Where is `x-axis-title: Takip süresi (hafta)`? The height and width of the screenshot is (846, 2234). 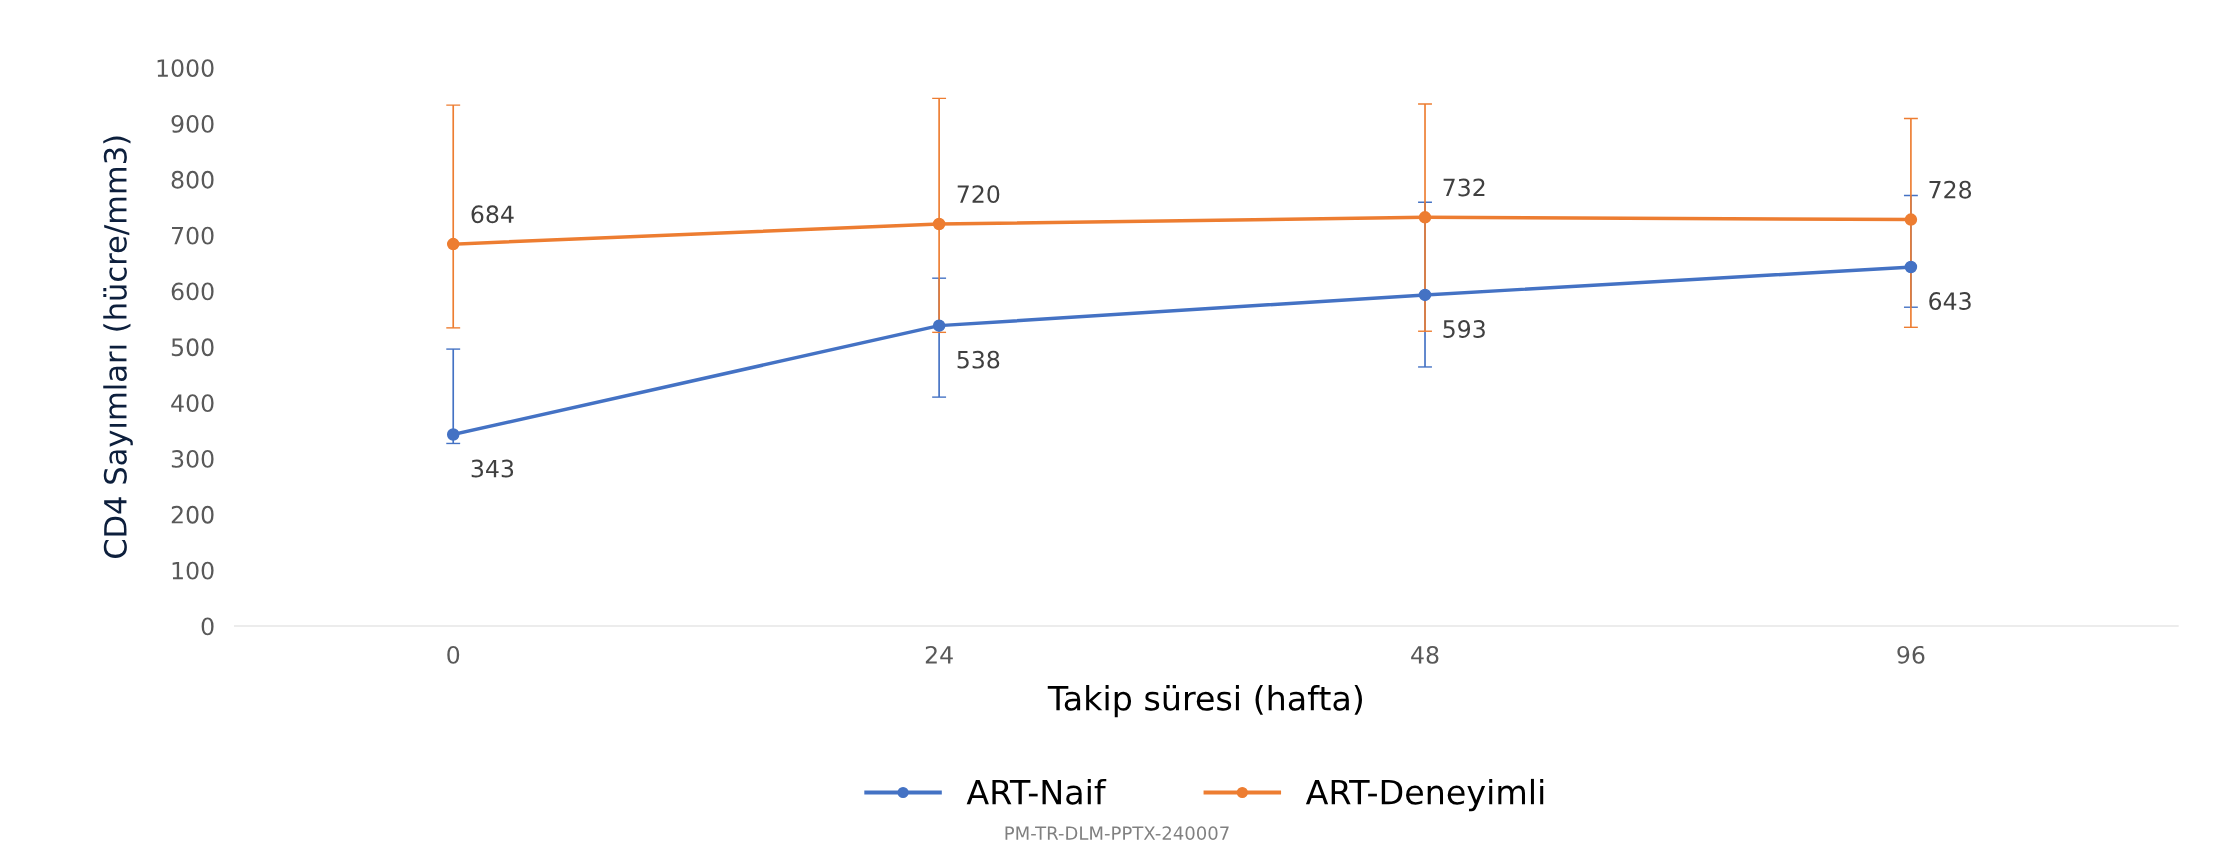 x-axis-title: Takip süresi (hafta) is located at coordinates (1204, 701).